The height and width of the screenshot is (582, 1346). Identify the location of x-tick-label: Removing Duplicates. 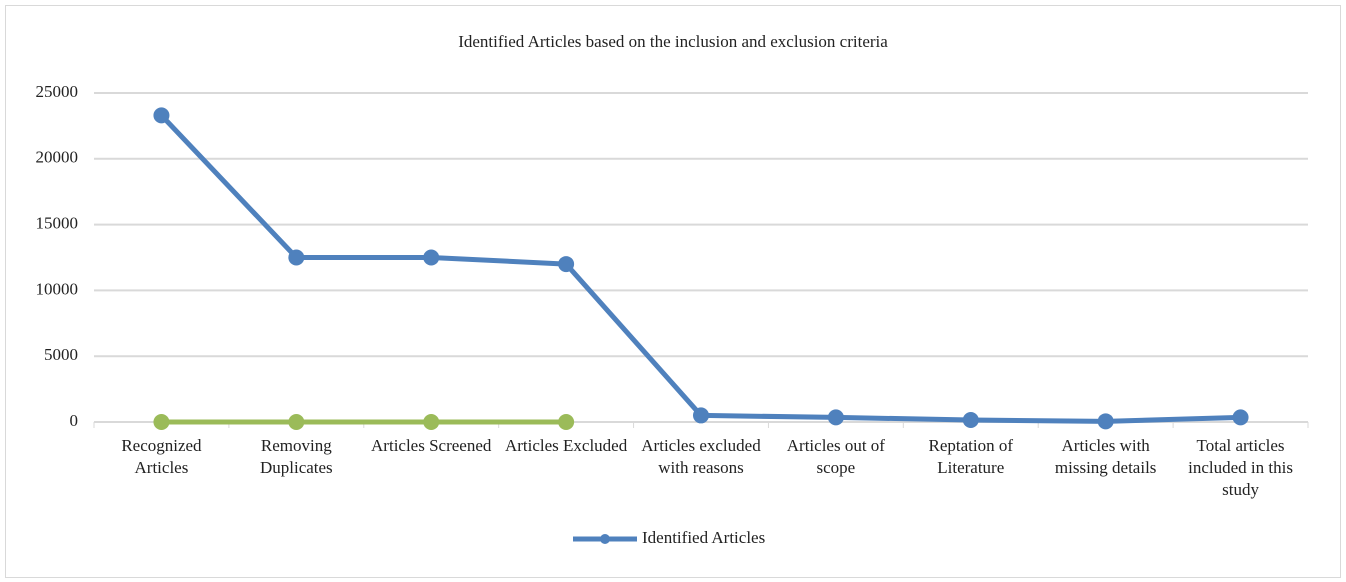
(296, 456).